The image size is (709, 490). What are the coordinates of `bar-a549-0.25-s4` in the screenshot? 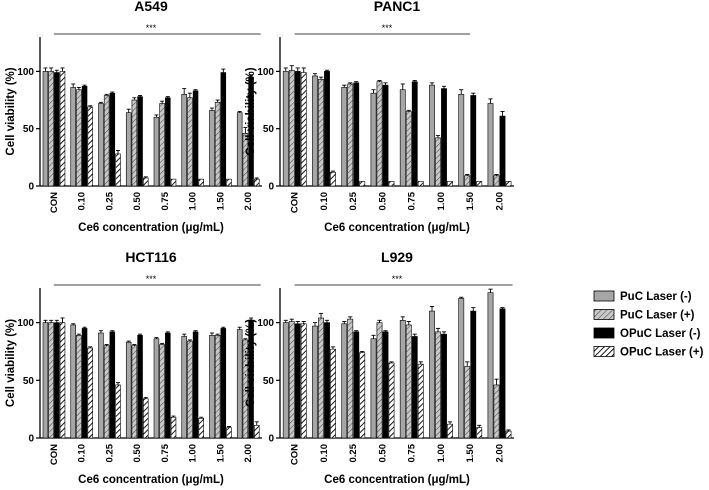 It's located at (118, 170).